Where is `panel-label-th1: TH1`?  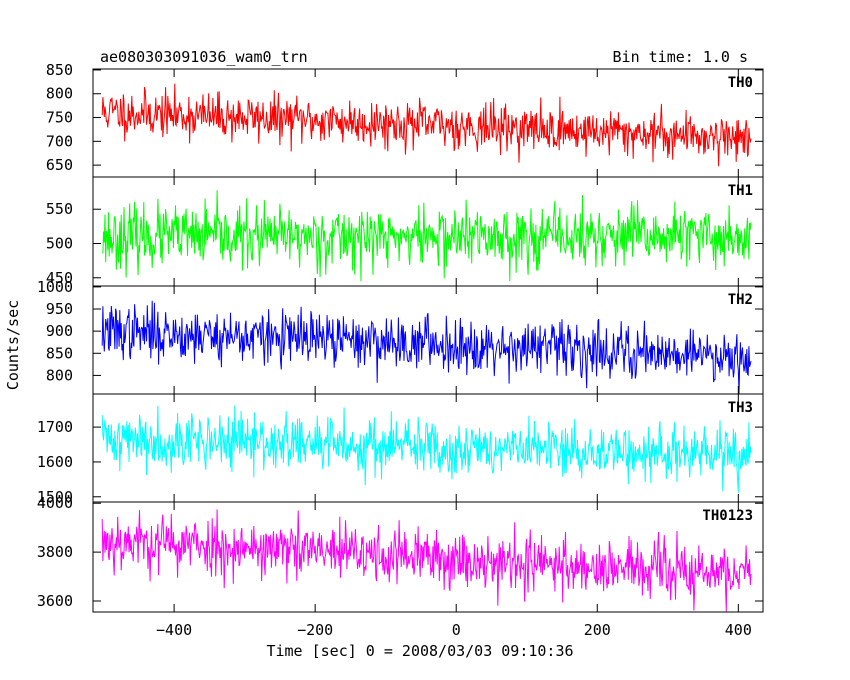 panel-label-th1: TH1 is located at coordinates (740, 191).